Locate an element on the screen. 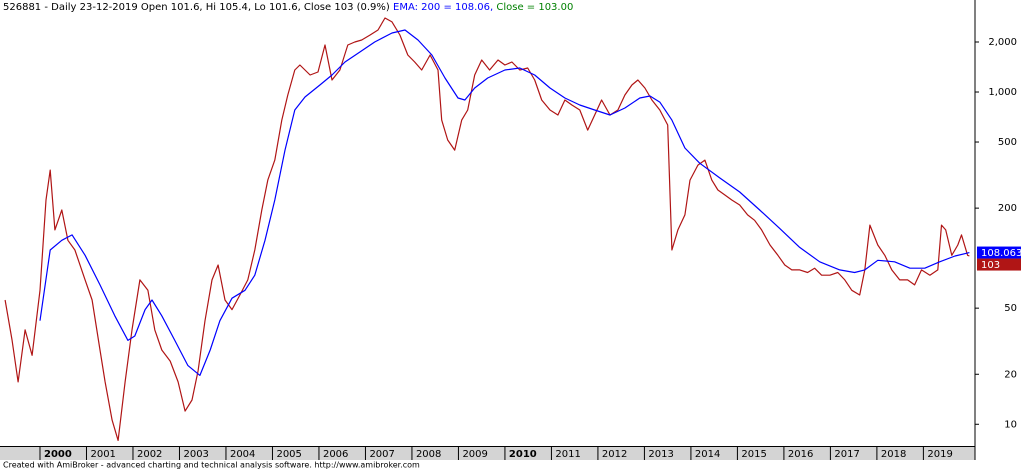 The width and height of the screenshot is (1023, 470). y-tick-label: 1,000 is located at coordinates (1002, 92).